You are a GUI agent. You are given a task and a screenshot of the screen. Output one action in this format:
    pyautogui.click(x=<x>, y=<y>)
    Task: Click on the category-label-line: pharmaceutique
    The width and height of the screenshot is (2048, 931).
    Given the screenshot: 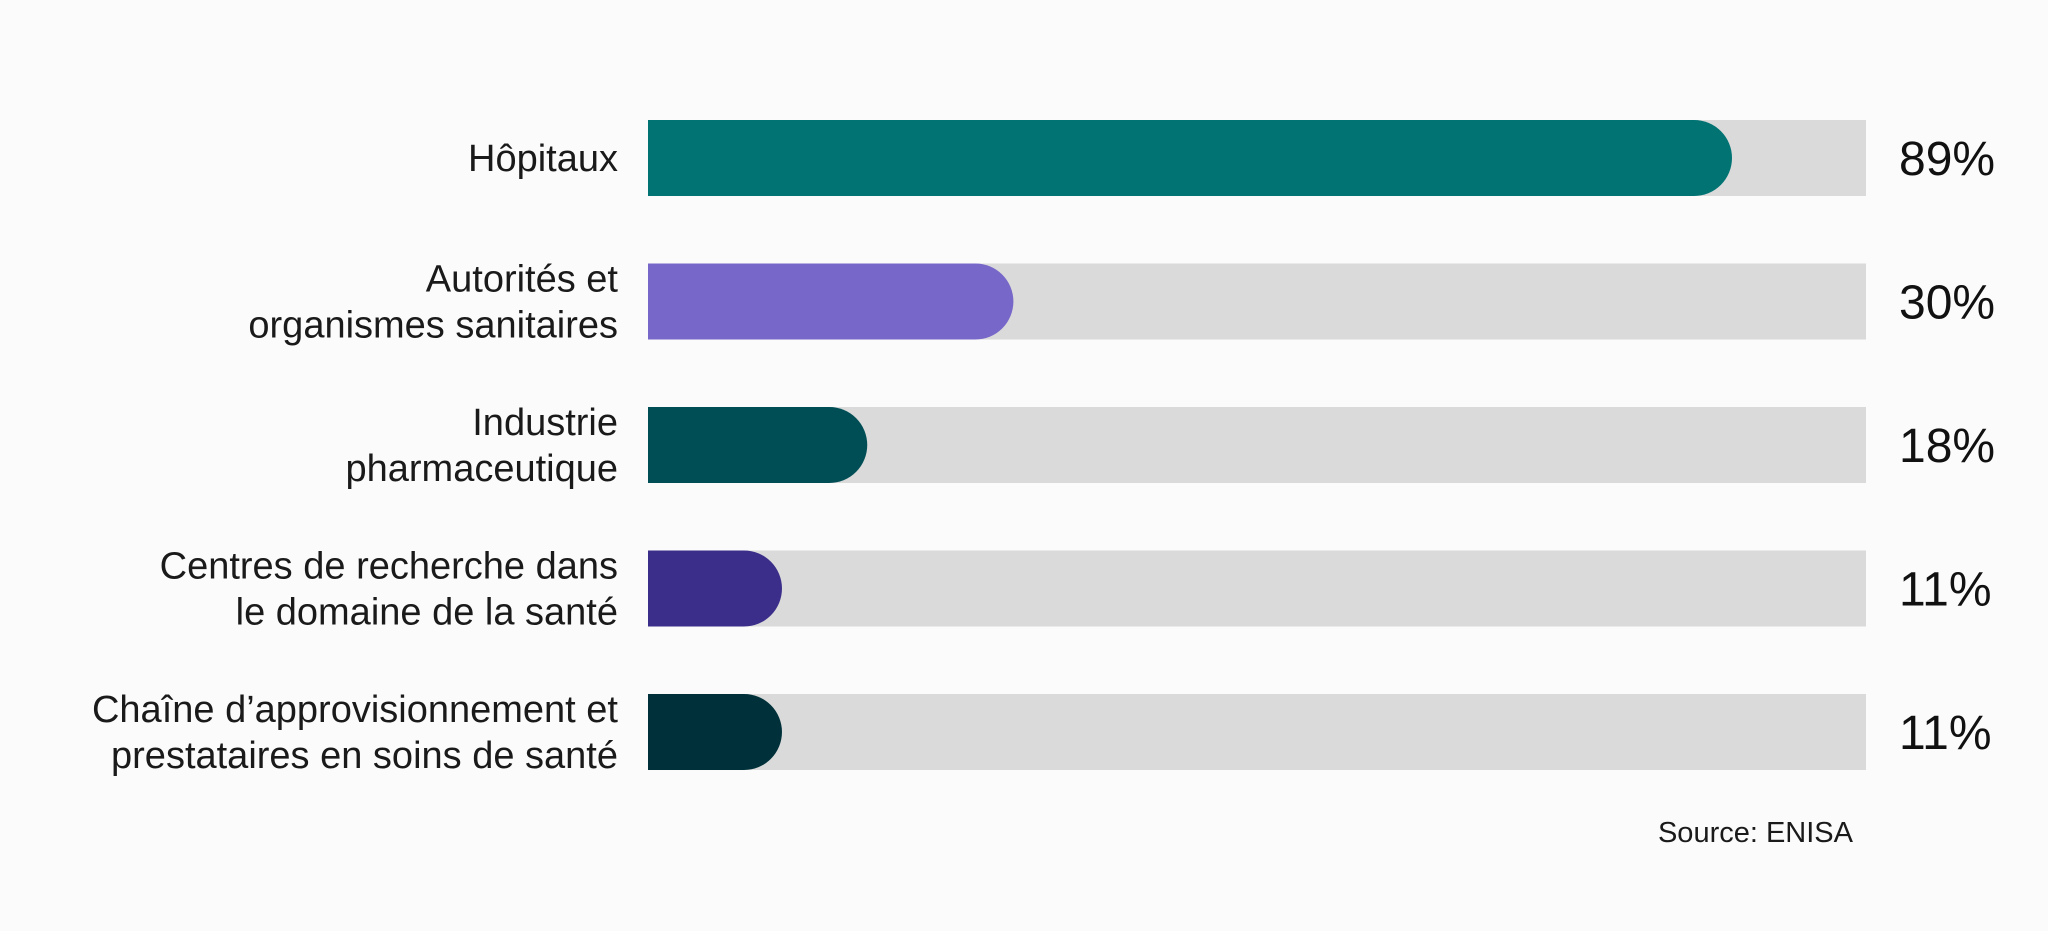 What is the action you would take?
    pyautogui.click(x=481, y=469)
    